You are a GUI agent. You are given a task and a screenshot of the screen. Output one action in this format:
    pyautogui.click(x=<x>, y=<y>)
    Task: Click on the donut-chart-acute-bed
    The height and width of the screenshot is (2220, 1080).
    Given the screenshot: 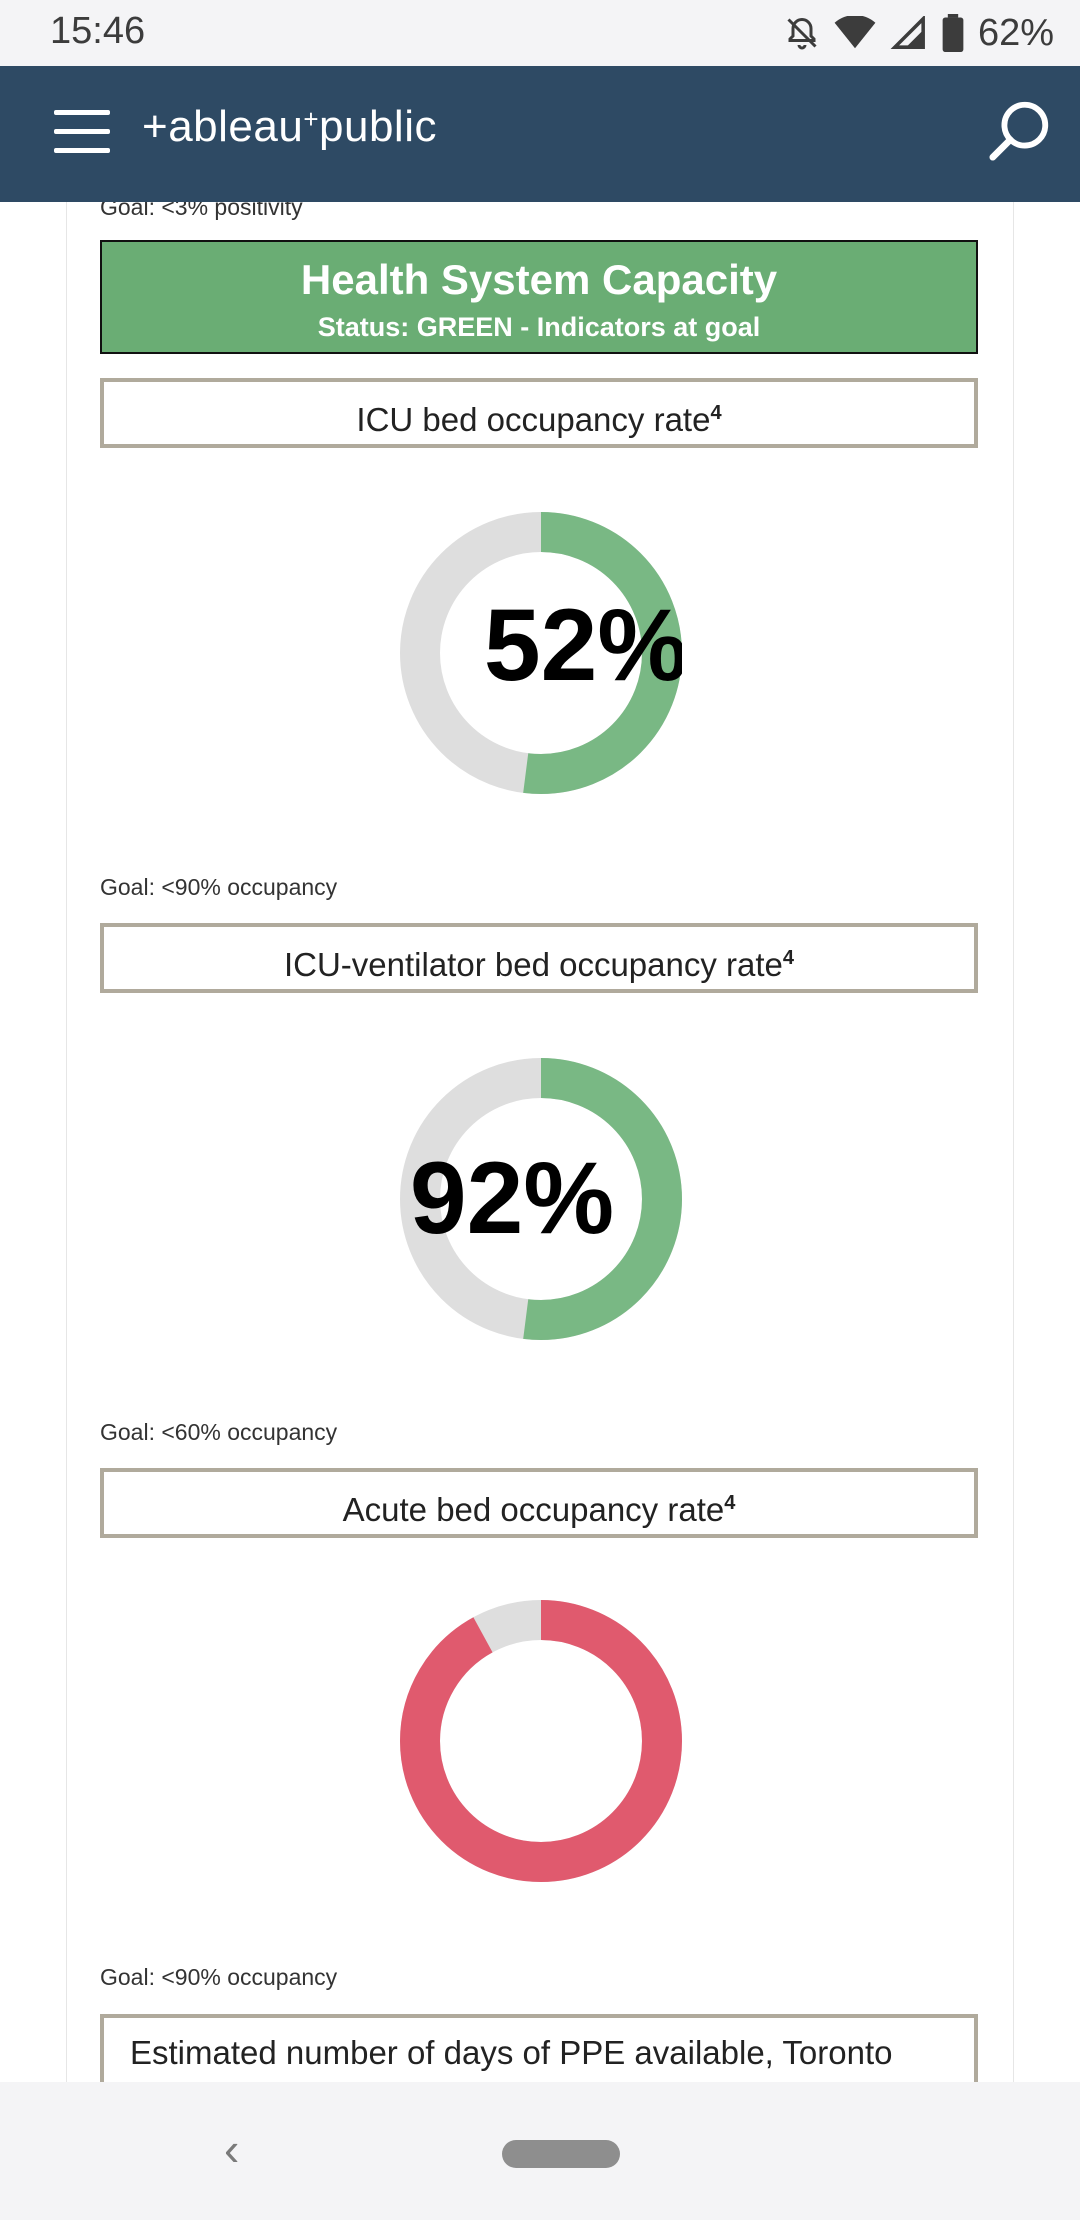 What is the action you would take?
    pyautogui.click(x=541, y=1741)
    